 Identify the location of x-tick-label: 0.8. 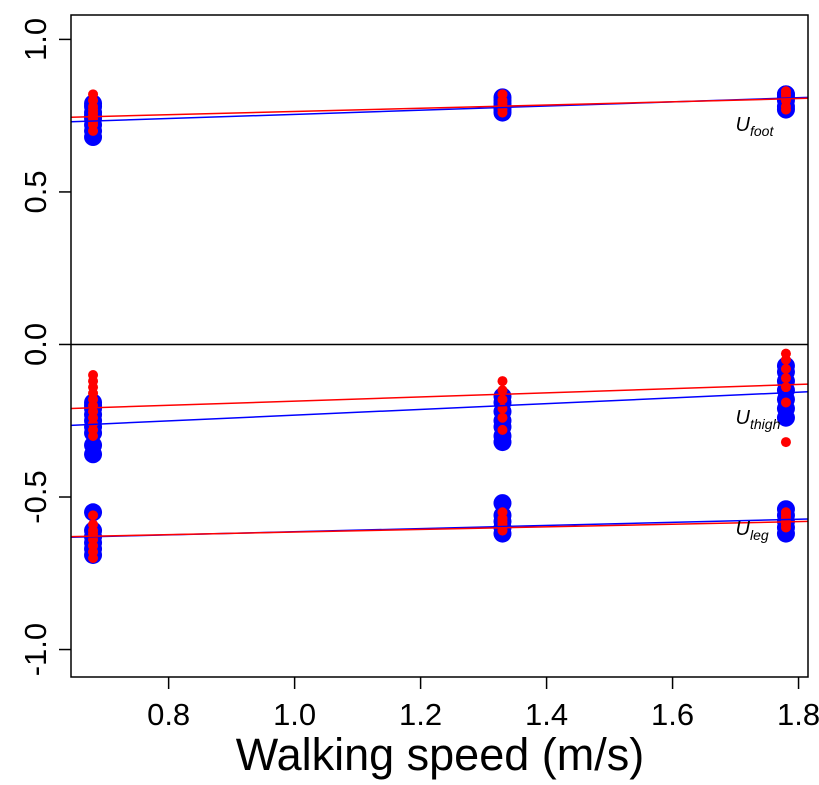
(168, 714).